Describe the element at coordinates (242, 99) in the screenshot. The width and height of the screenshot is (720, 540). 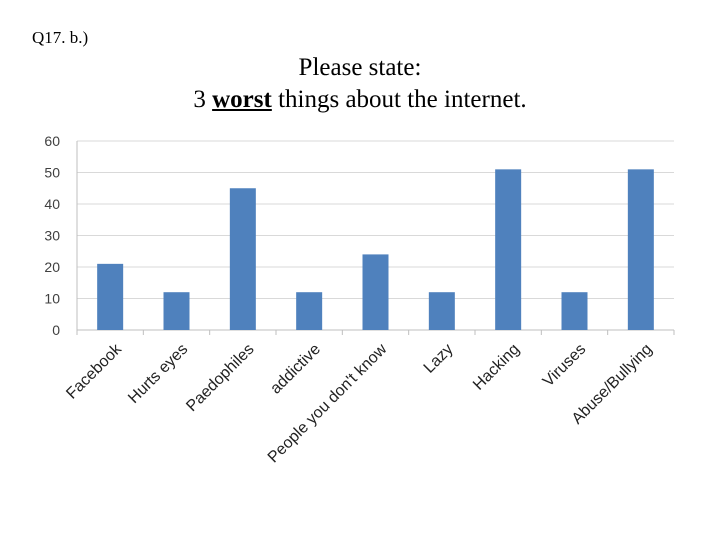
I see `title-emphasis: worst` at that location.